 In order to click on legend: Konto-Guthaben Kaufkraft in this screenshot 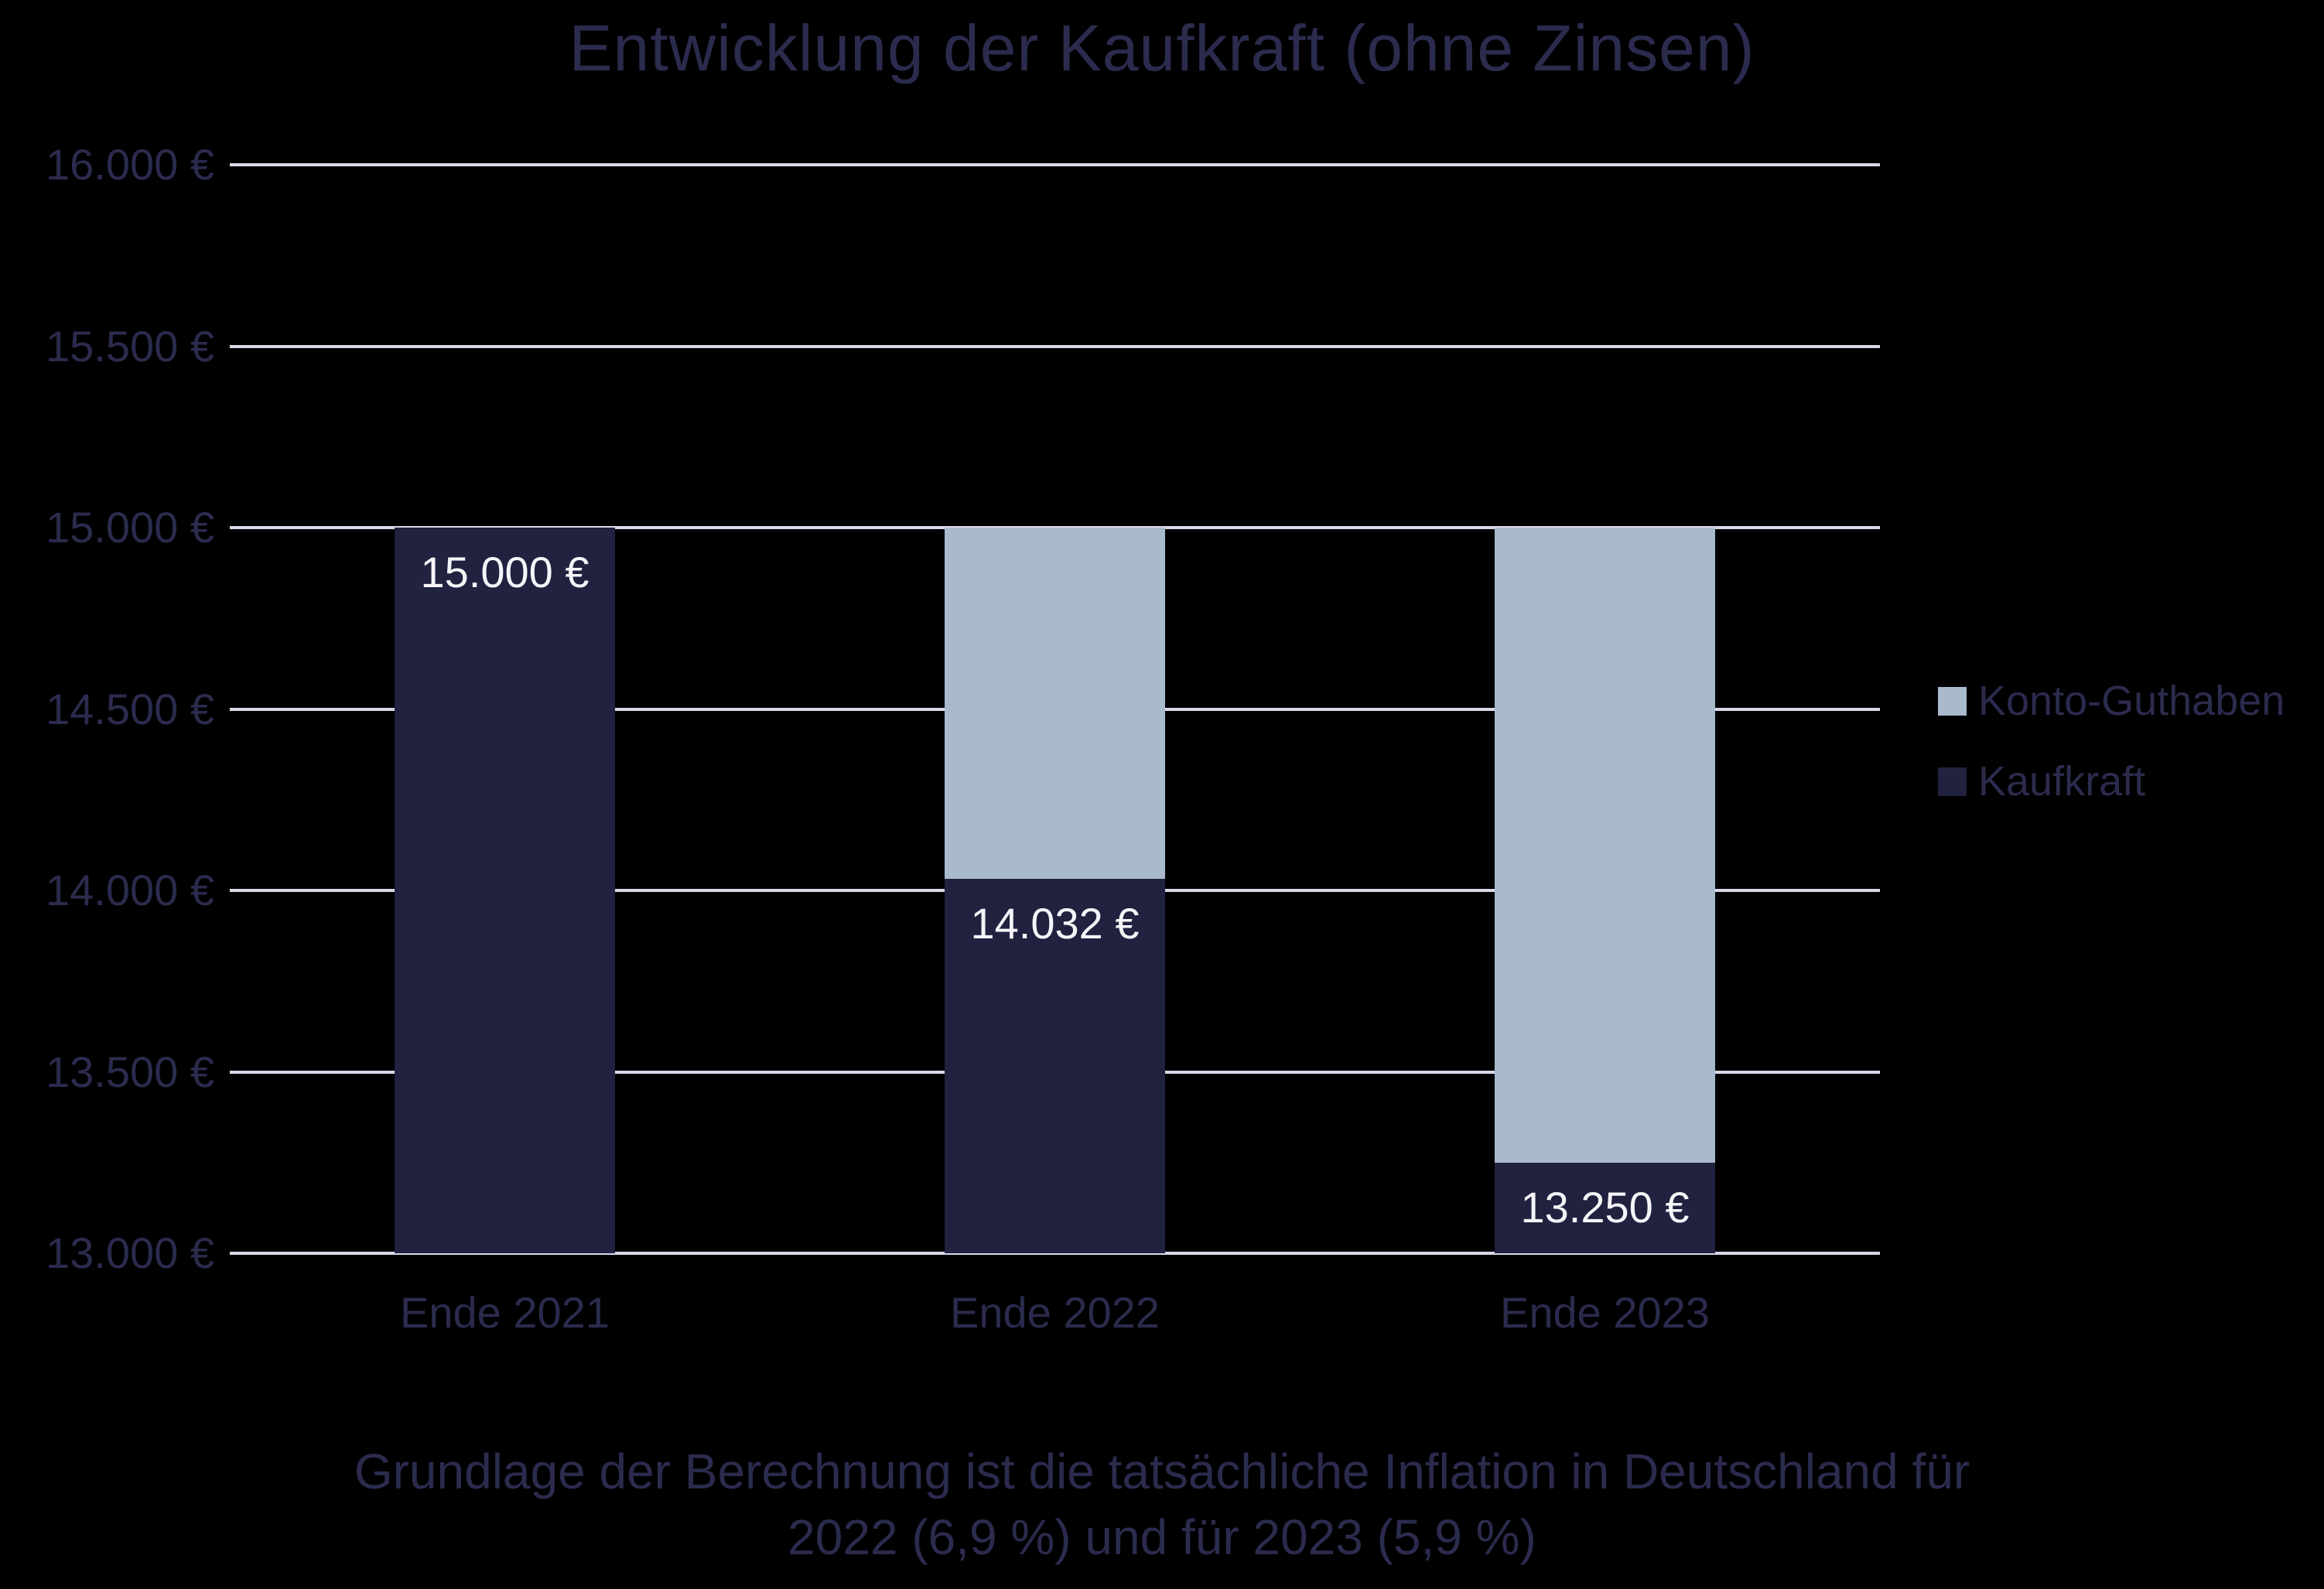, I will do `click(2111, 761)`.